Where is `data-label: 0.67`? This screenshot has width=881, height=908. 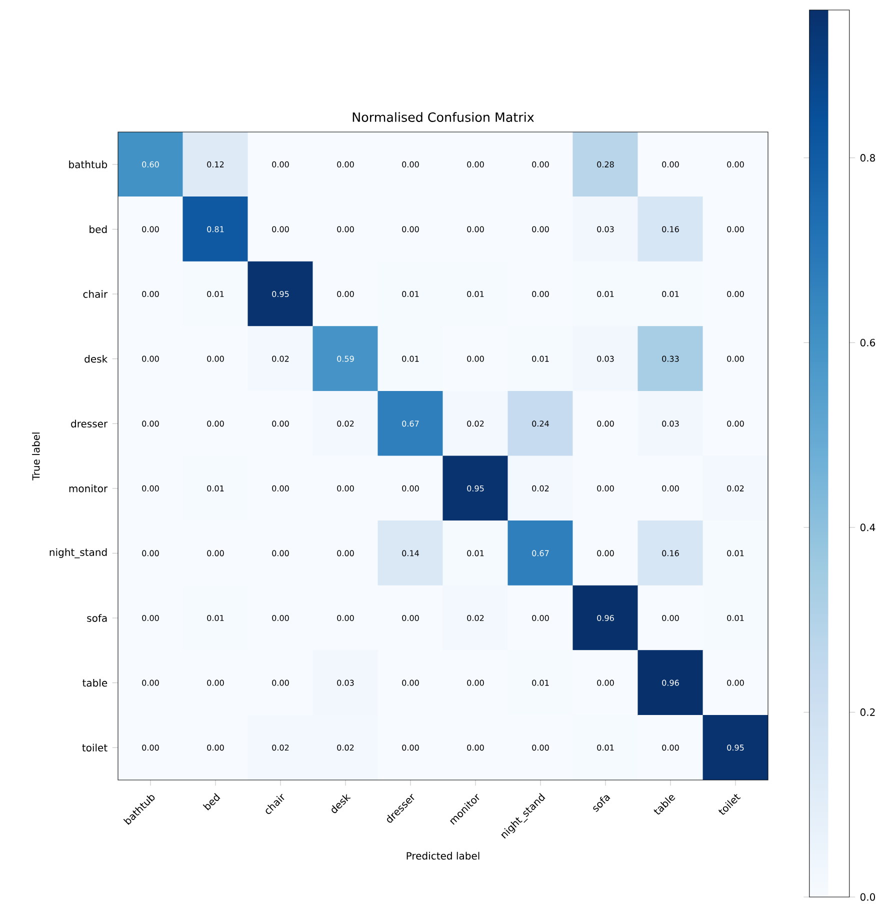
data-label: 0.67 is located at coordinates (540, 553).